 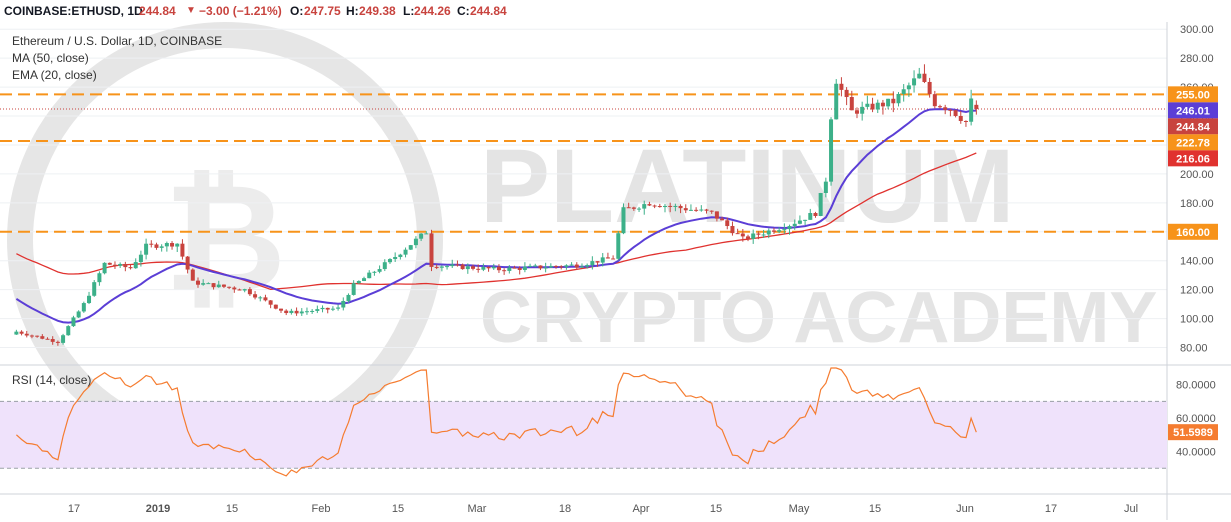 I want to click on low-value: 244.26, so click(x=432, y=11).